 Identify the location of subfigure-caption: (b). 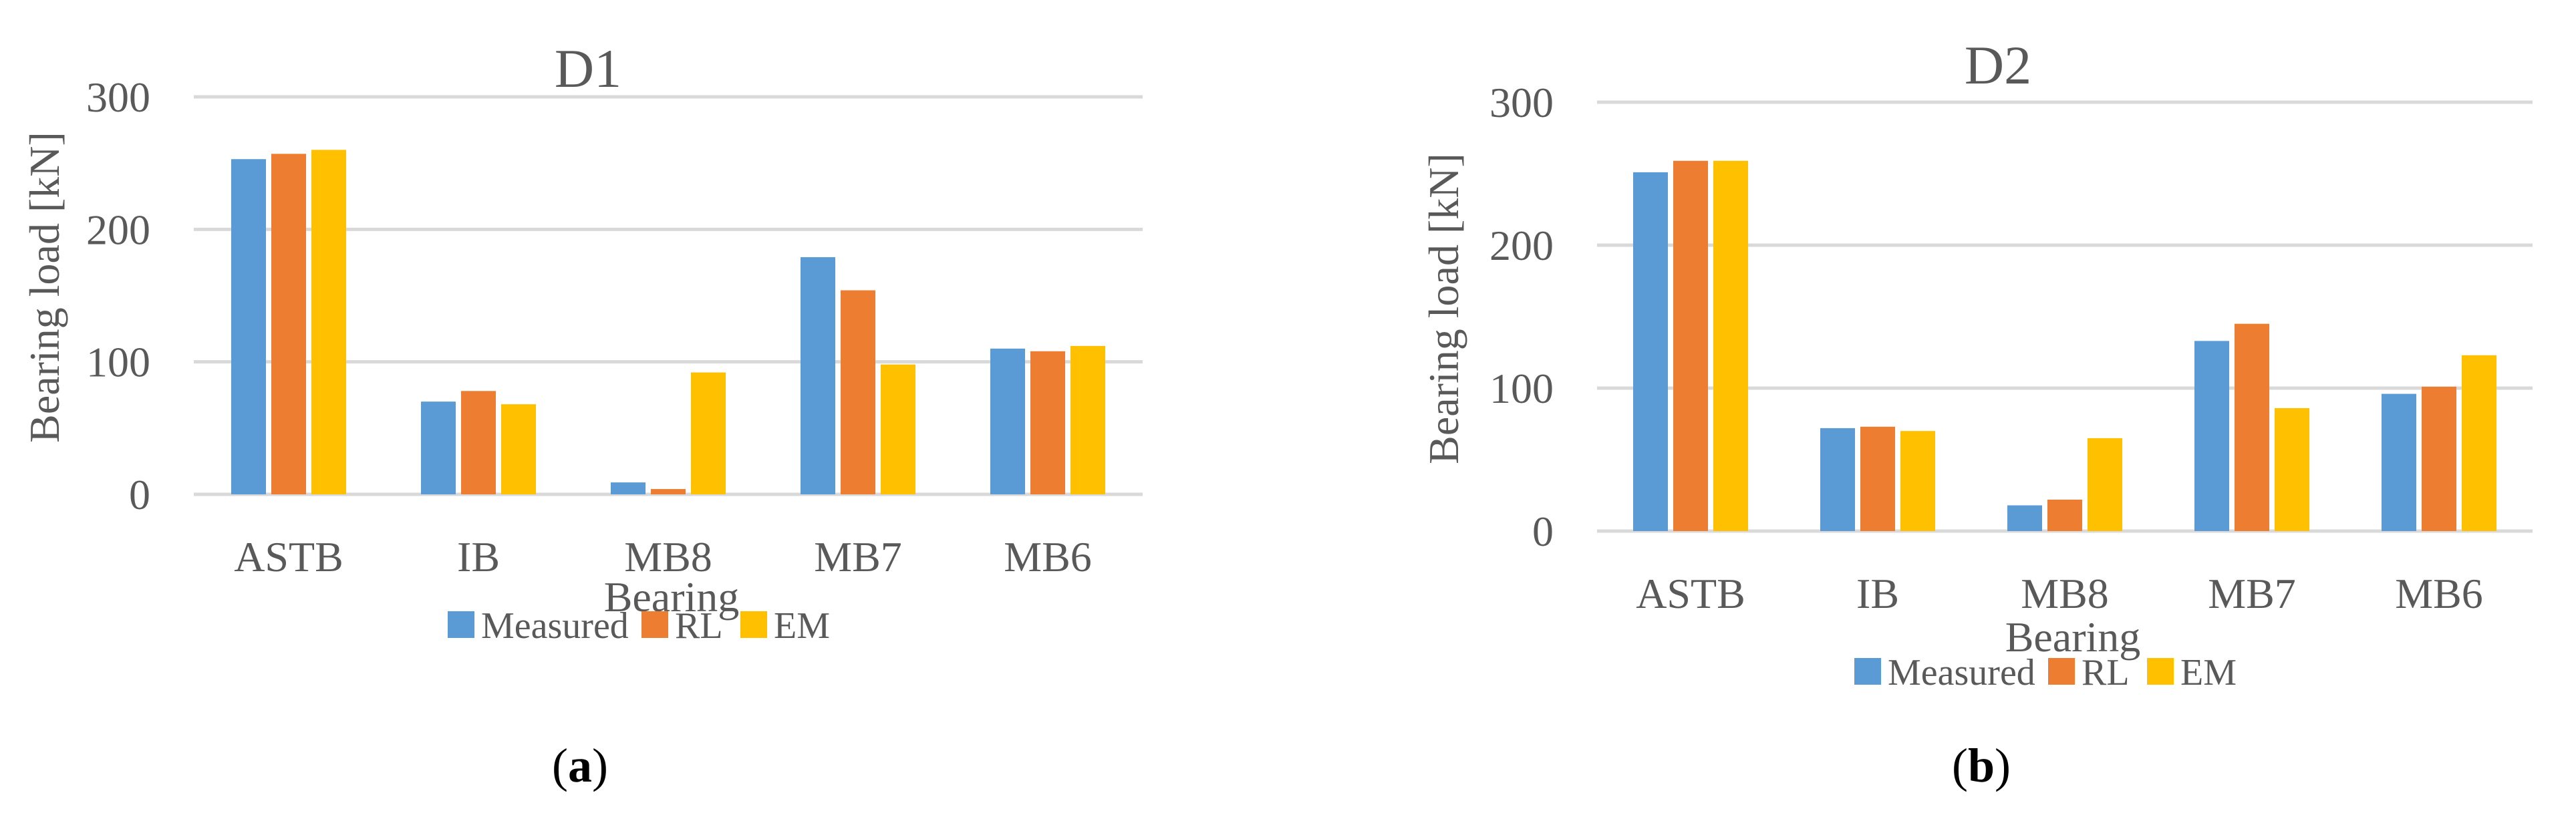
(1981, 766).